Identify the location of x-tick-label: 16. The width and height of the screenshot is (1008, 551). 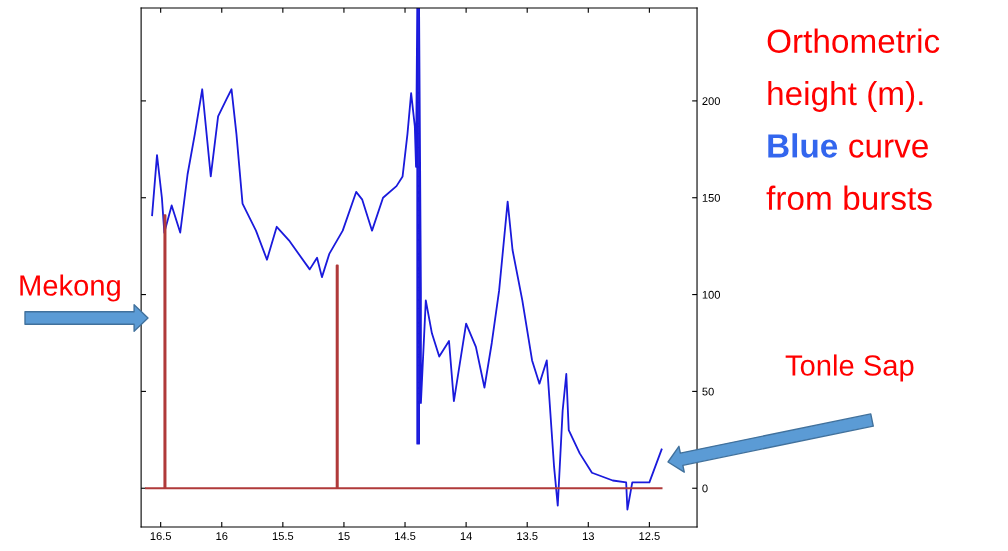
(222, 536).